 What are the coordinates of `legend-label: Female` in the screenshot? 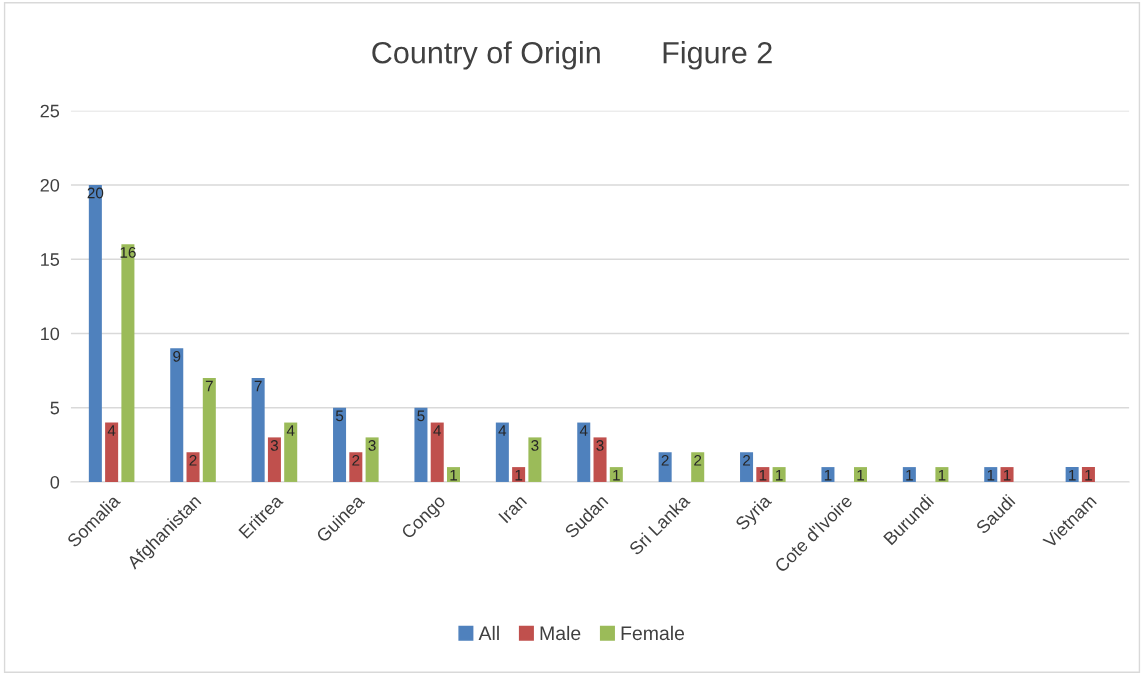 It's located at (653, 633).